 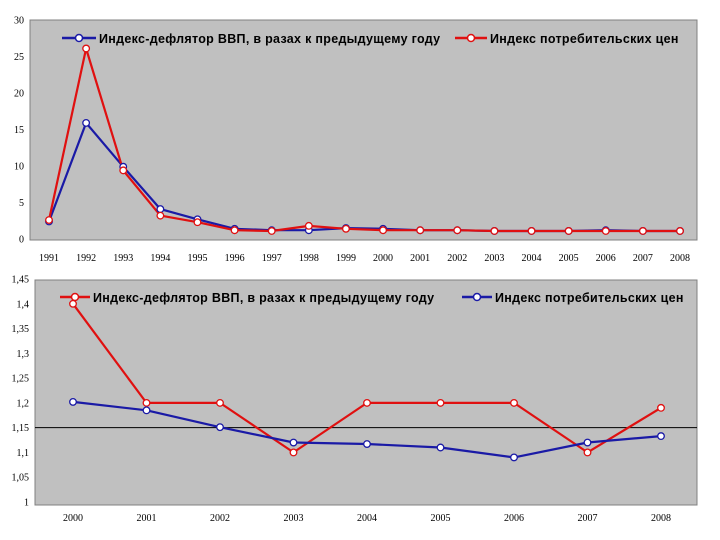 I want to click on y-tick-label: 1,2, so click(x=23, y=403).